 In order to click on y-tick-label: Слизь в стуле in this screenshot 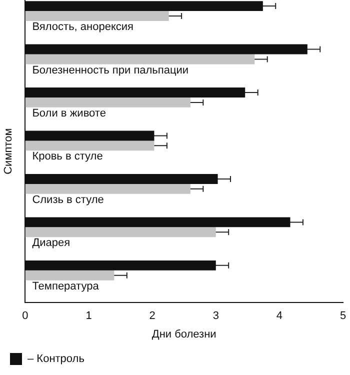, I will do `click(68, 200)`.